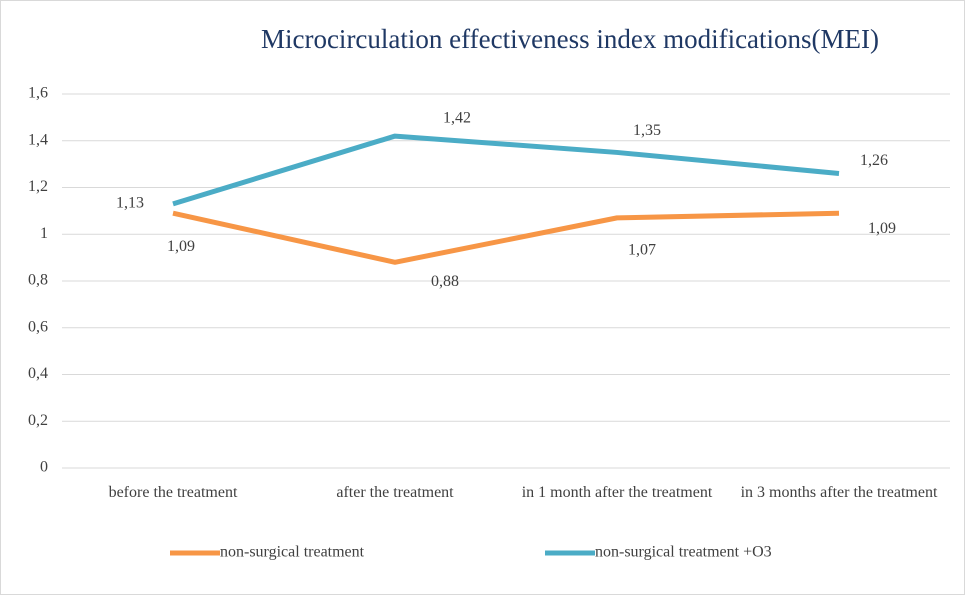 This screenshot has width=966, height=596. I want to click on x-tick-label: after the treatment, so click(395, 492).